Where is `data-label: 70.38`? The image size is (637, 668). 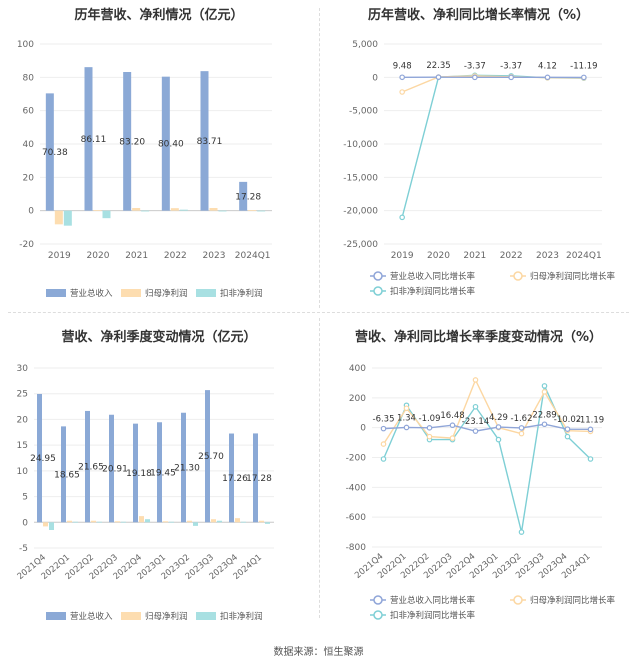 data-label: 70.38 is located at coordinates (55, 153).